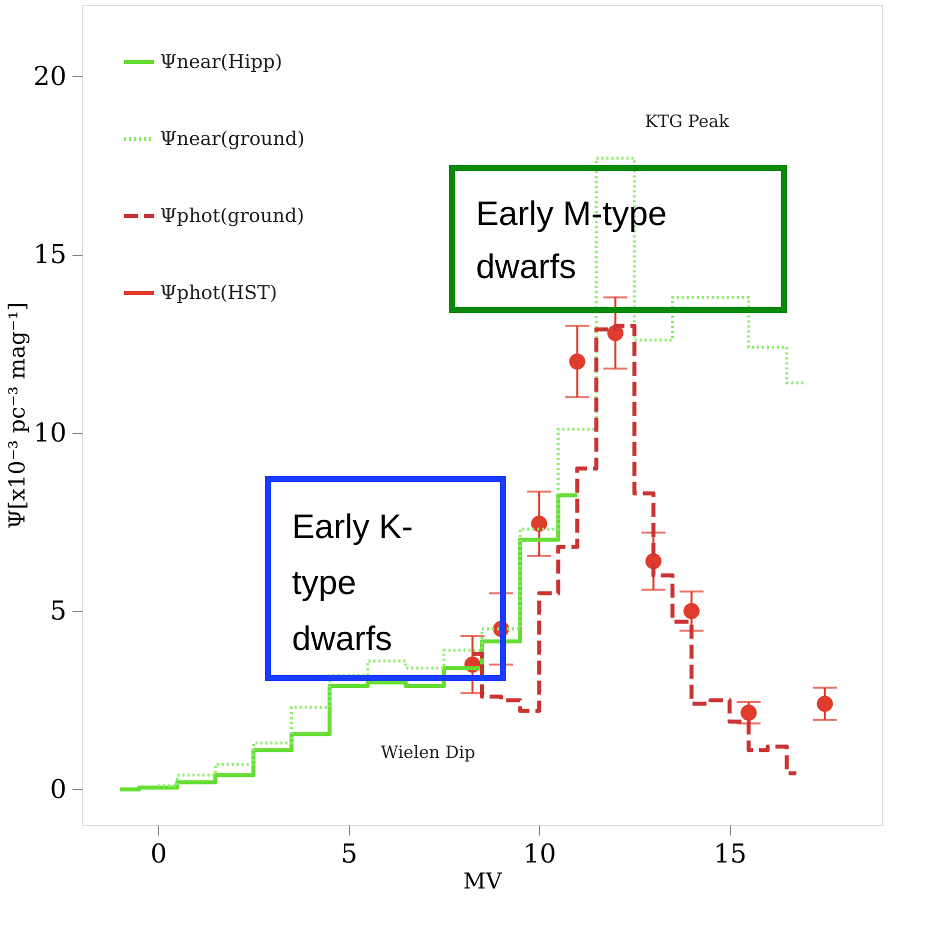 This screenshot has height=947, width=949. I want to click on legend-label: Ψphot(HST), so click(219, 293).